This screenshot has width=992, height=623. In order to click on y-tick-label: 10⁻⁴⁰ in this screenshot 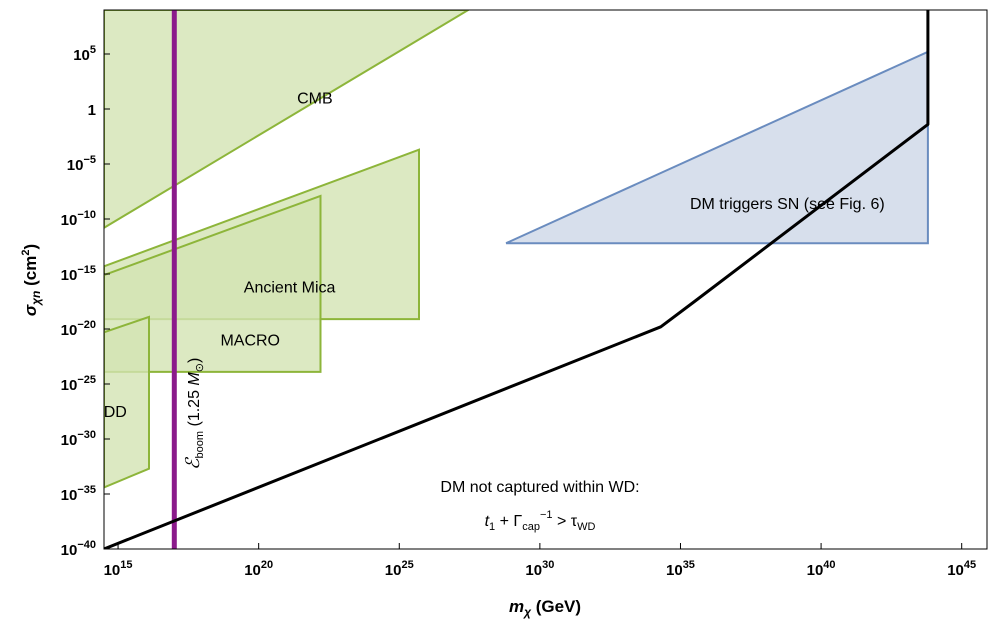, I will do `click(78, 549)`.